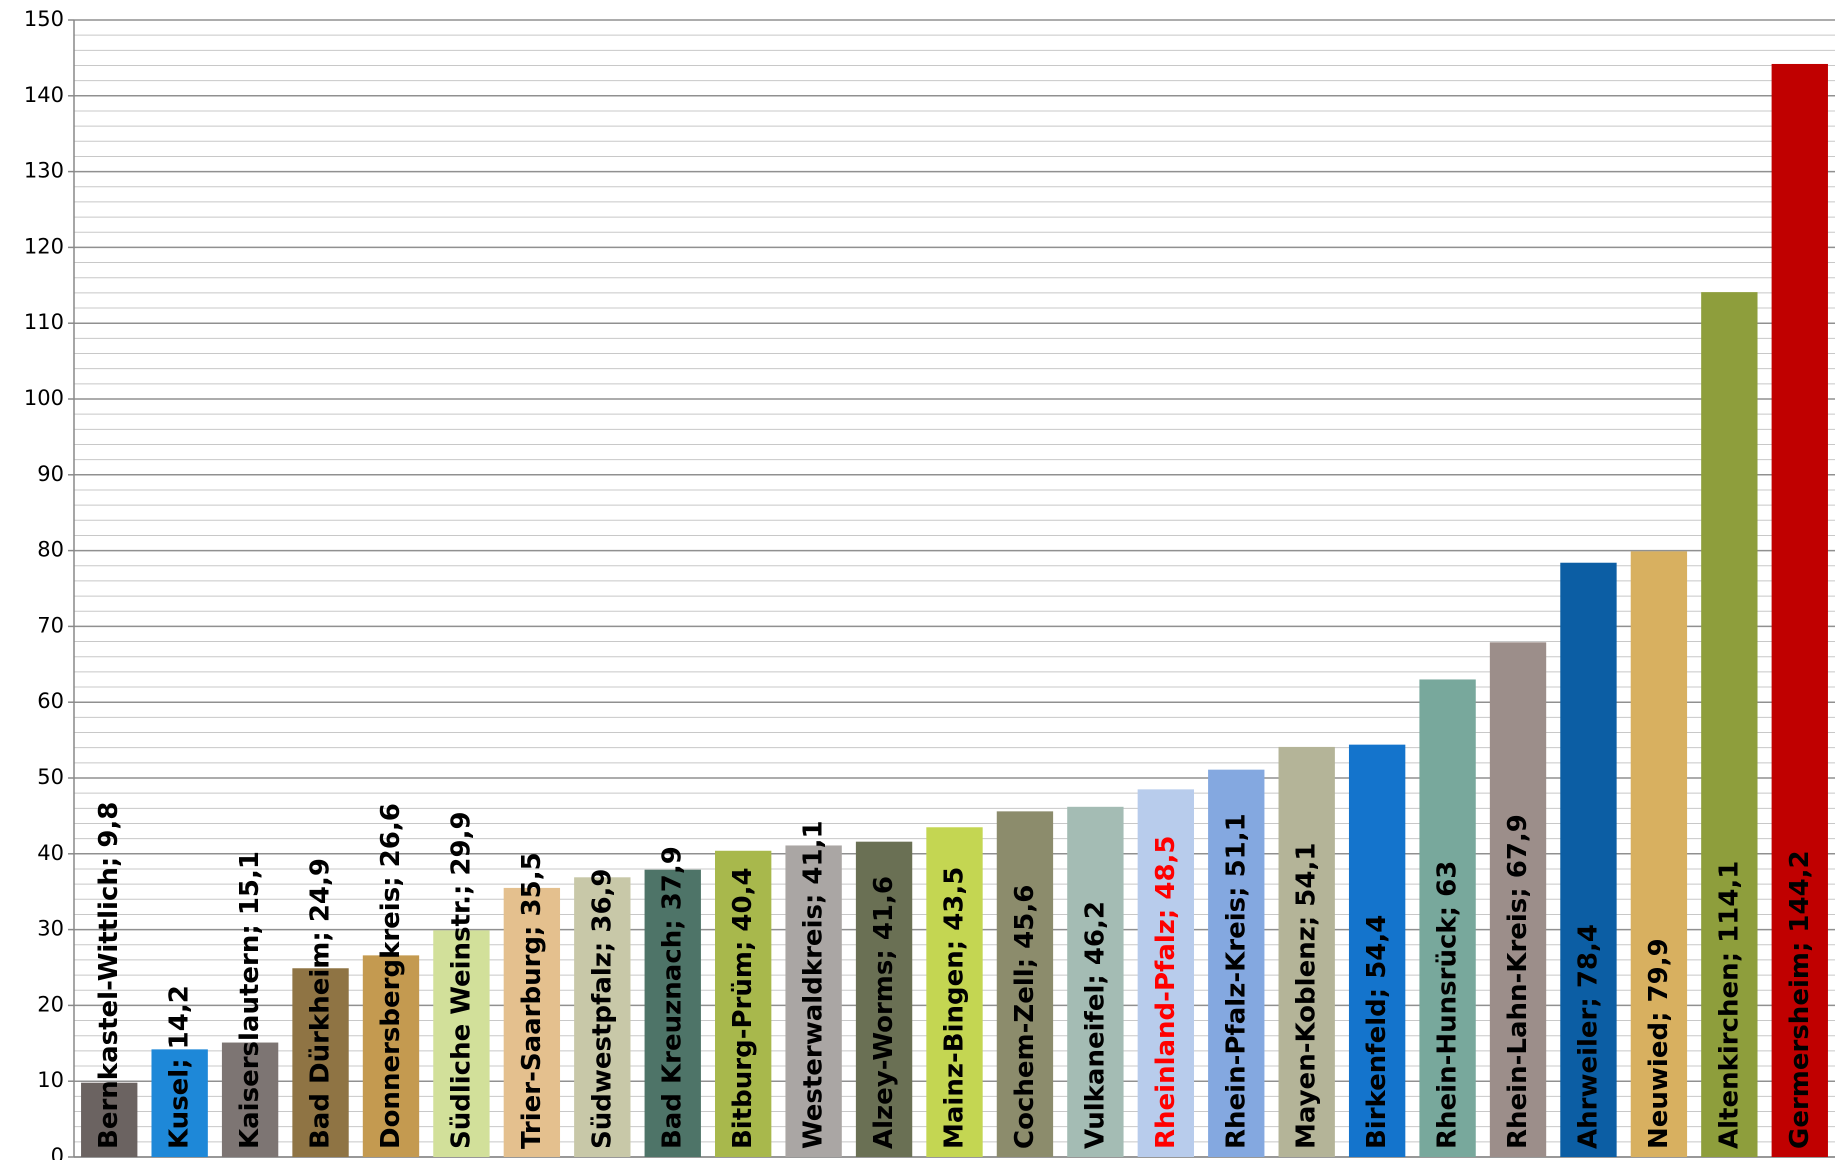  I want to click on bar-label: Rhein-Lahn-Kreis; 67,9, so click(1518, 981).